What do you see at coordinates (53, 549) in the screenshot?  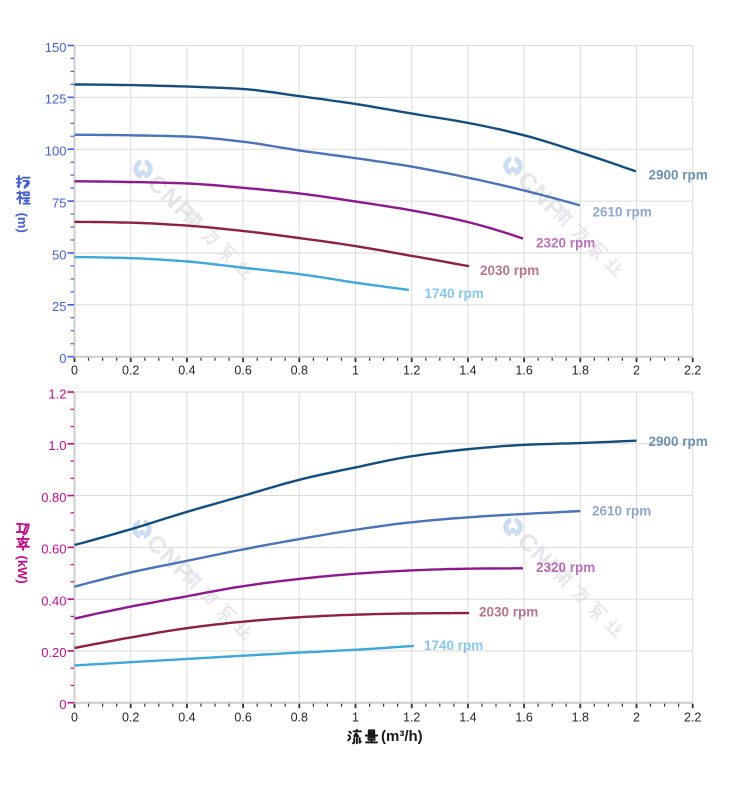 I see `svg-text: 0.60` at bounding box center [53, 549].